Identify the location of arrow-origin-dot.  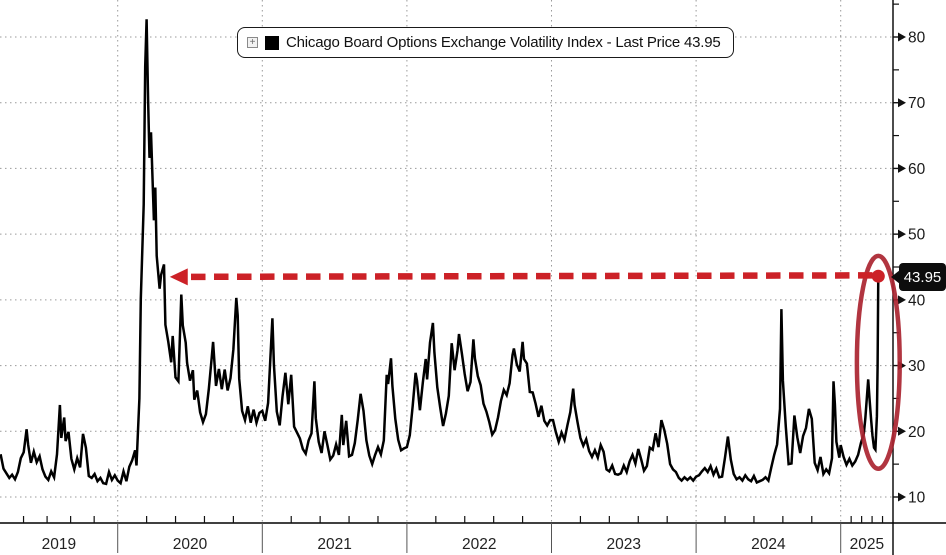
(878, 276).